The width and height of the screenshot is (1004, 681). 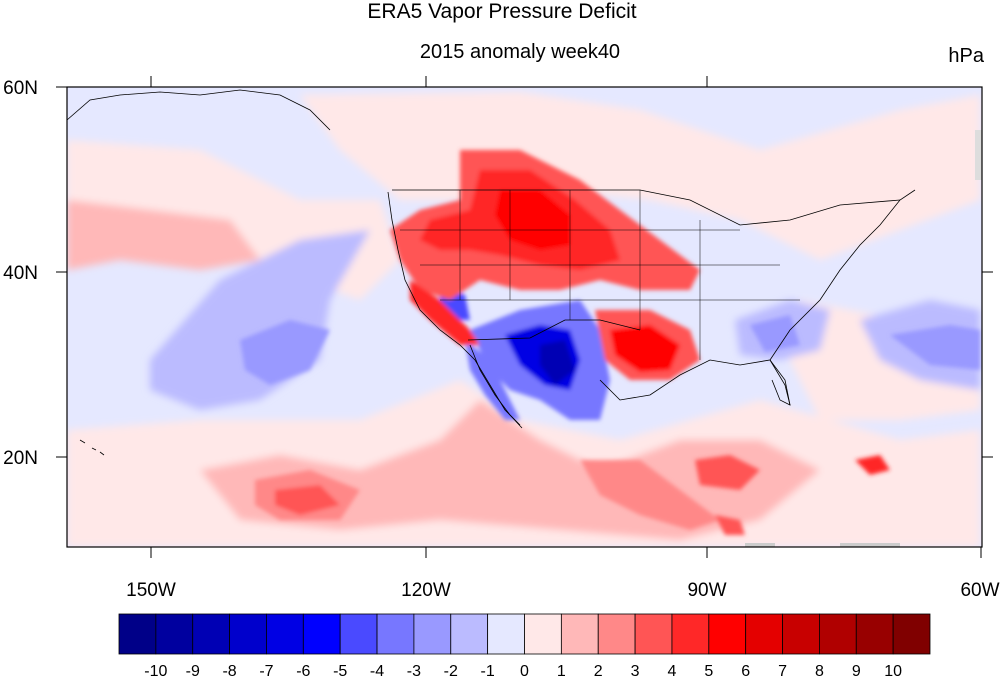 What do you see at coordinates (979, 590) in the screenshot?
I see `lon-tick-label: 60W` at bounding box center [979, 590].